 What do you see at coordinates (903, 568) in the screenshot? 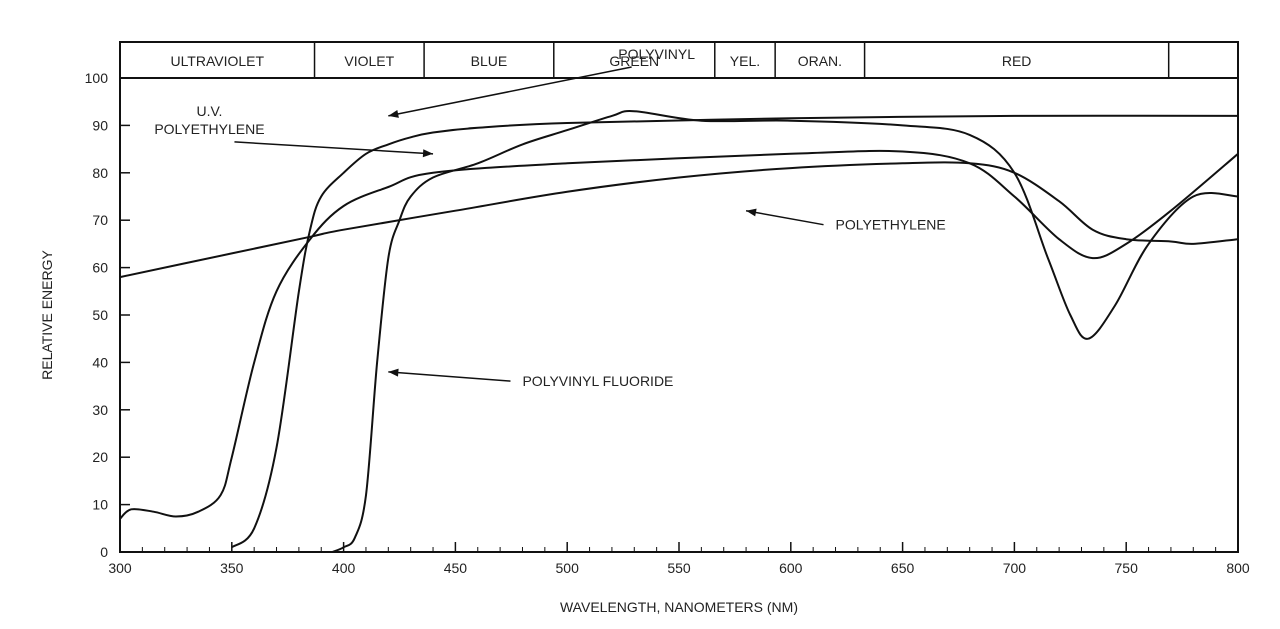
I see `x-tick-label: 650` at bounding box center [903, 568].